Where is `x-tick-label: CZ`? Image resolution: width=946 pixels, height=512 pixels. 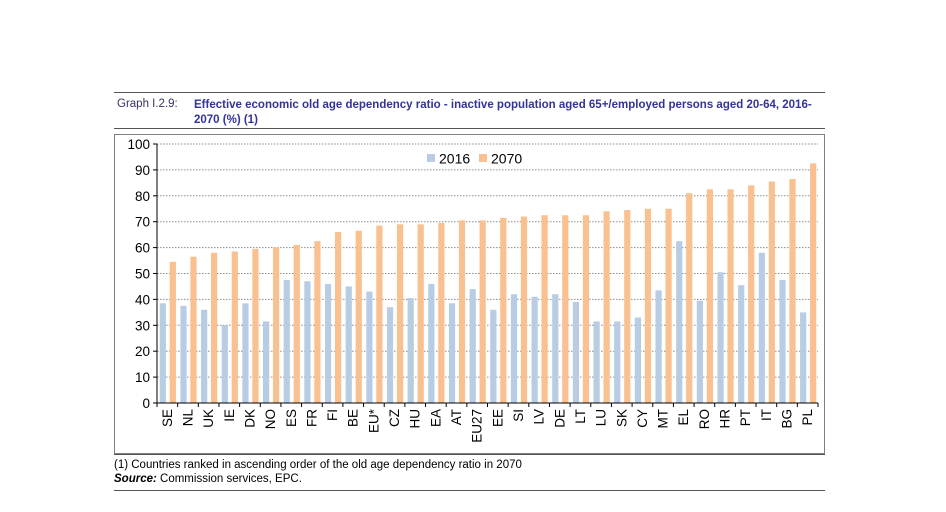 x-tick-label: CZ is located at coordinates (394, 418).